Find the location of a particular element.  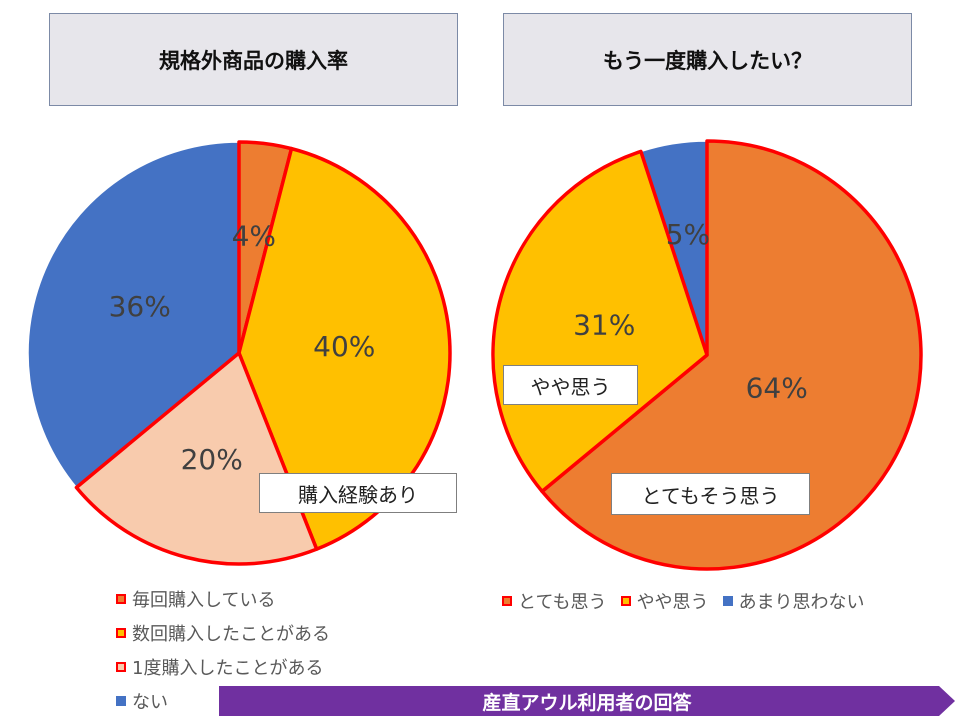

slice-label-2: 5% is located at coordinates (688, 234).